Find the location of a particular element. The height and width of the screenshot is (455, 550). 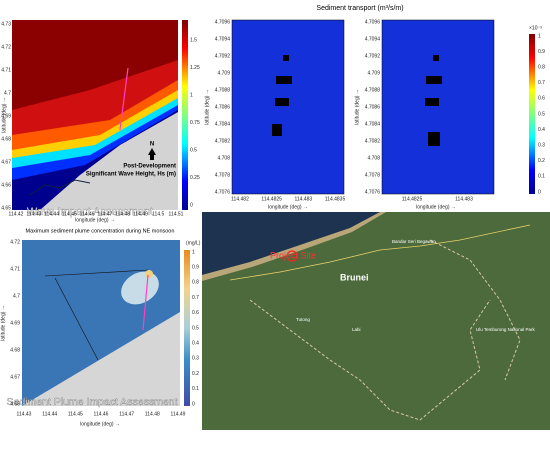

country-label: Brunei is located at coordinates (354, 277).